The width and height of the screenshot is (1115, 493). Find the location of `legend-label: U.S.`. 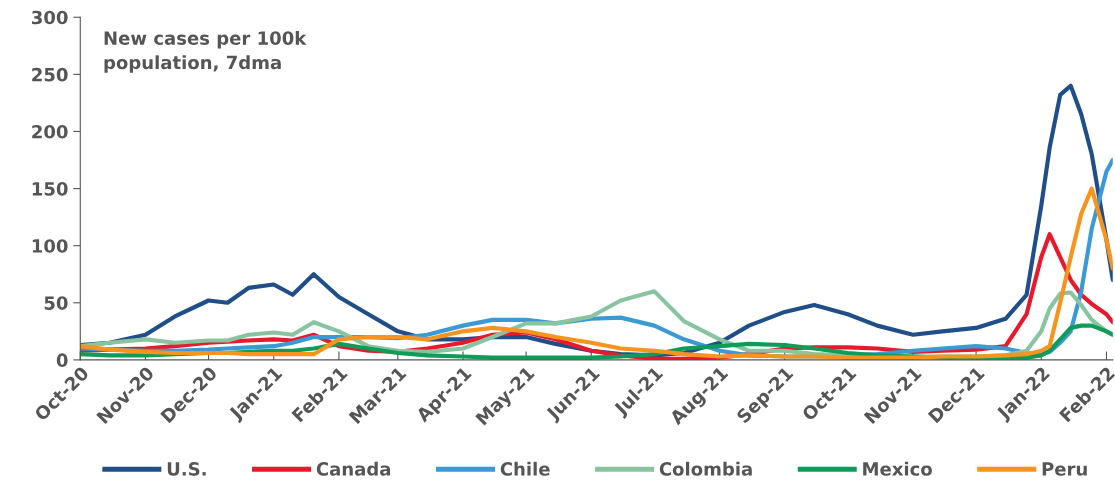

legend-label: U.S. is located at coordinates (186, 469).